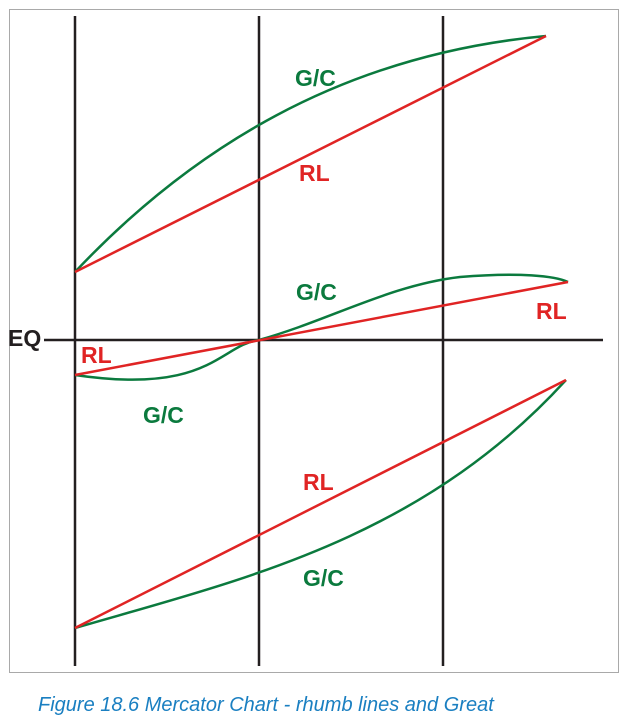 The image size is (628, 717). What do you see at coordinates (318, 482) in the screenshot?
I see `rl-label-bottom: RL` at bounding box center [318, 482].